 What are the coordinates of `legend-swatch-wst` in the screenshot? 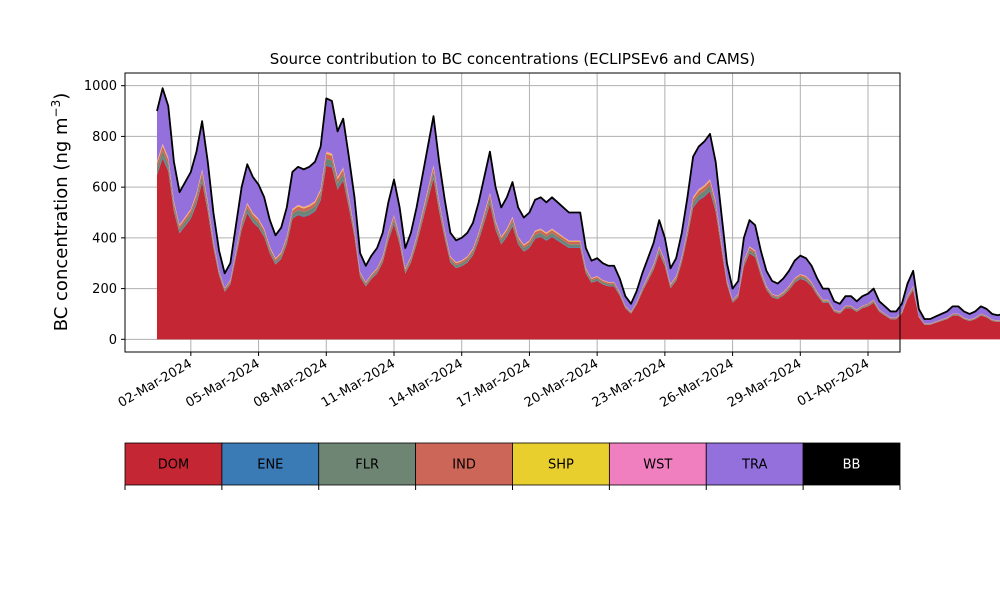 It's located at (657, 464).